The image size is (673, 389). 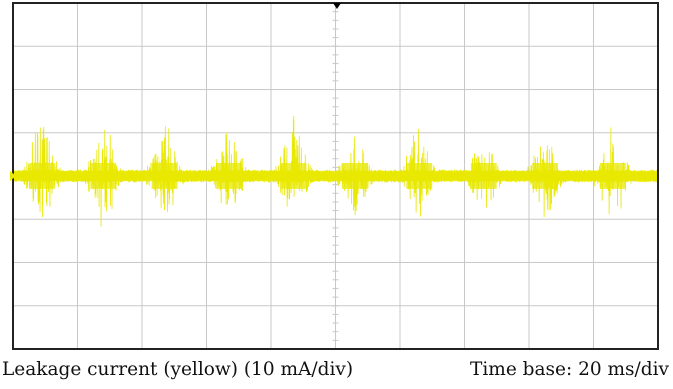 What do you see at coordinates (569, 369) in the screenshot?
I see `time-base-label: Time base: 20 ms/div` at bounding box center [569, 369].